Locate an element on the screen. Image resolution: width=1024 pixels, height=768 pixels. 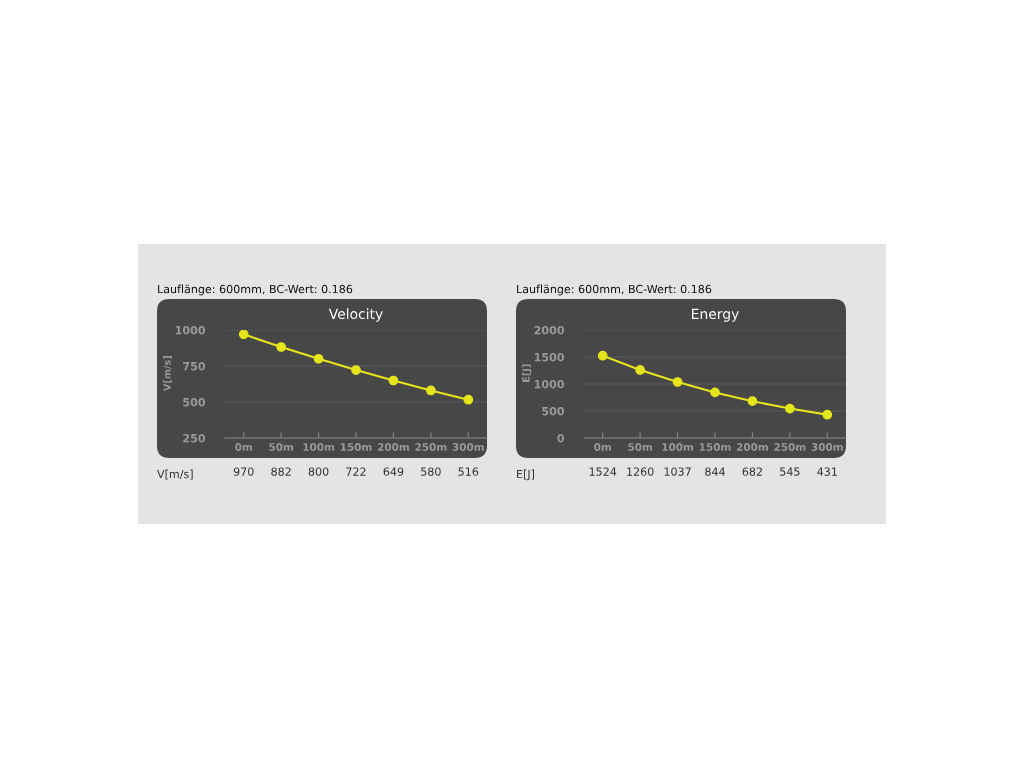
data-label: 970 is located at coordinates (243, 471).